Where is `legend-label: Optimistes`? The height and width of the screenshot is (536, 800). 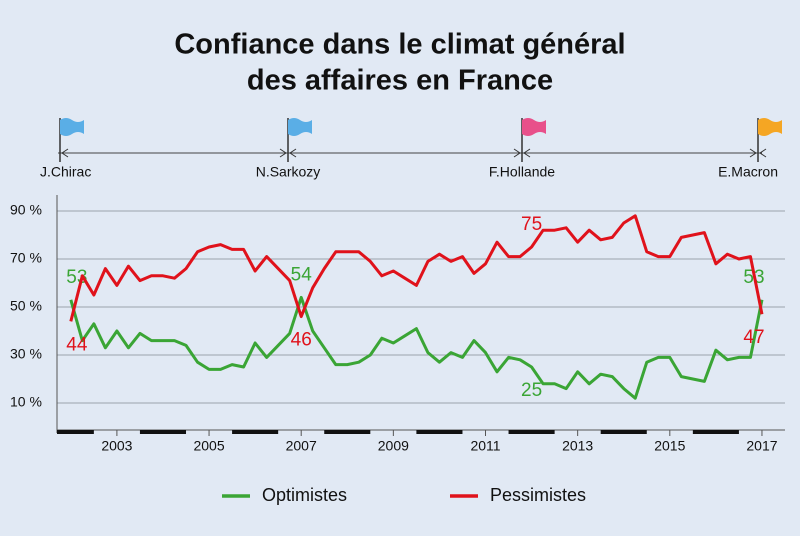 legend-label: Optimistes is located at coordinates (304, 495).